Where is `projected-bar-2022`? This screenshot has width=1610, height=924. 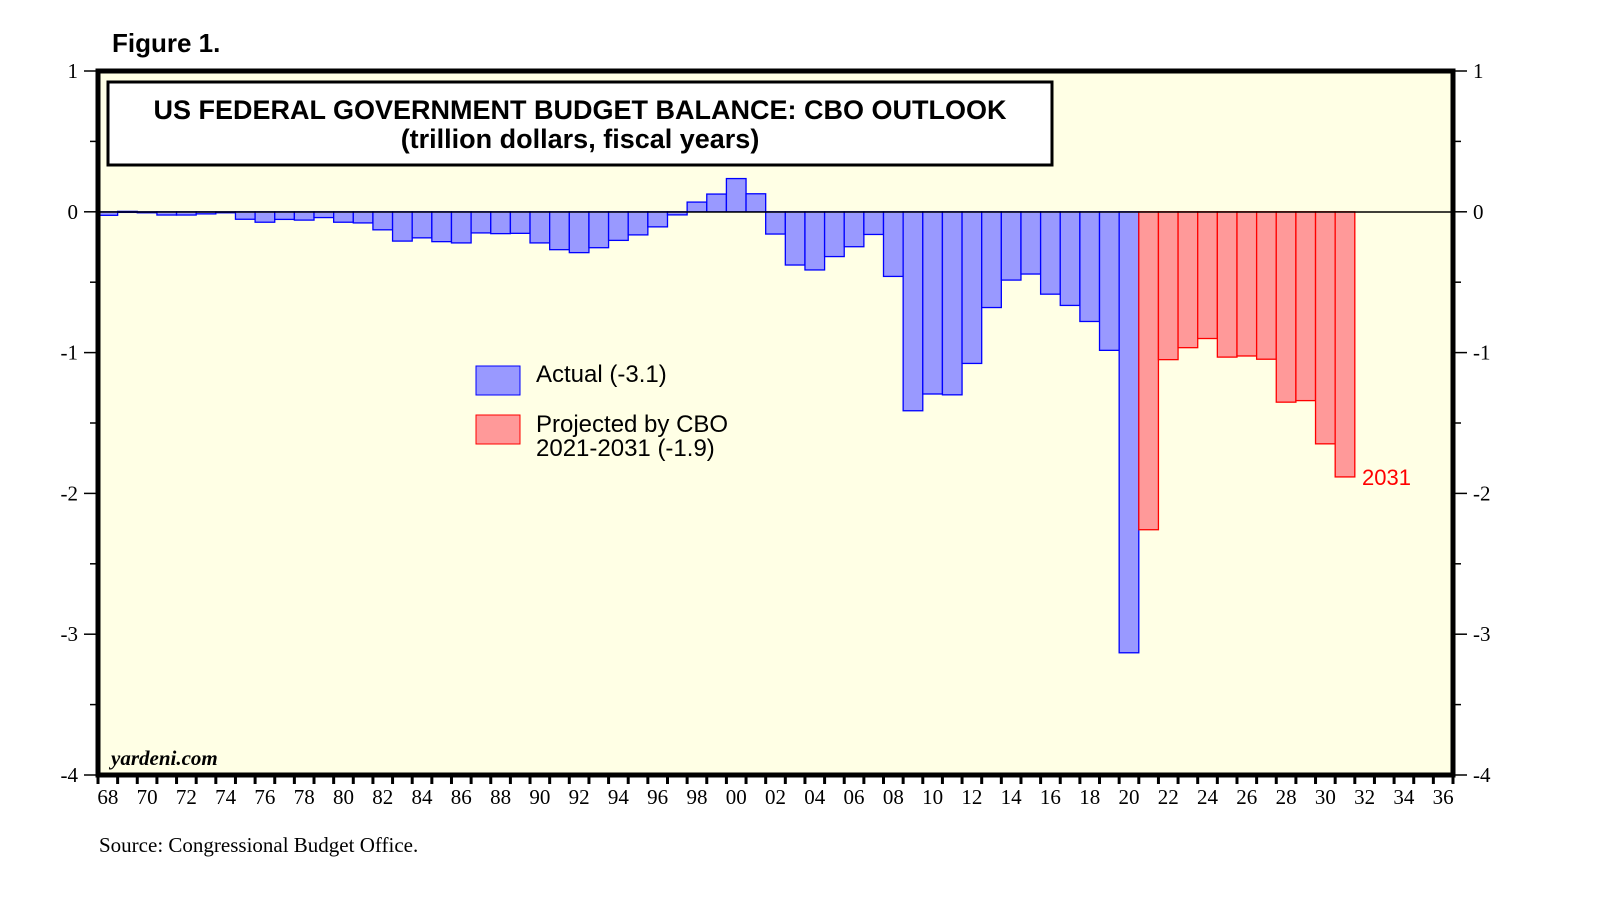 projected-bar-2022 is located at coordinates (1168, 286).